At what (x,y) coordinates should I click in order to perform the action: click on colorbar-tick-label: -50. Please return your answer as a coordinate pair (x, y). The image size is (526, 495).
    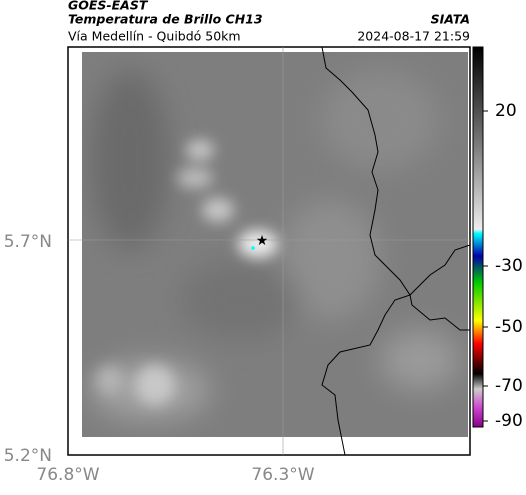
    Looking at the image, I should click on (509, 327).